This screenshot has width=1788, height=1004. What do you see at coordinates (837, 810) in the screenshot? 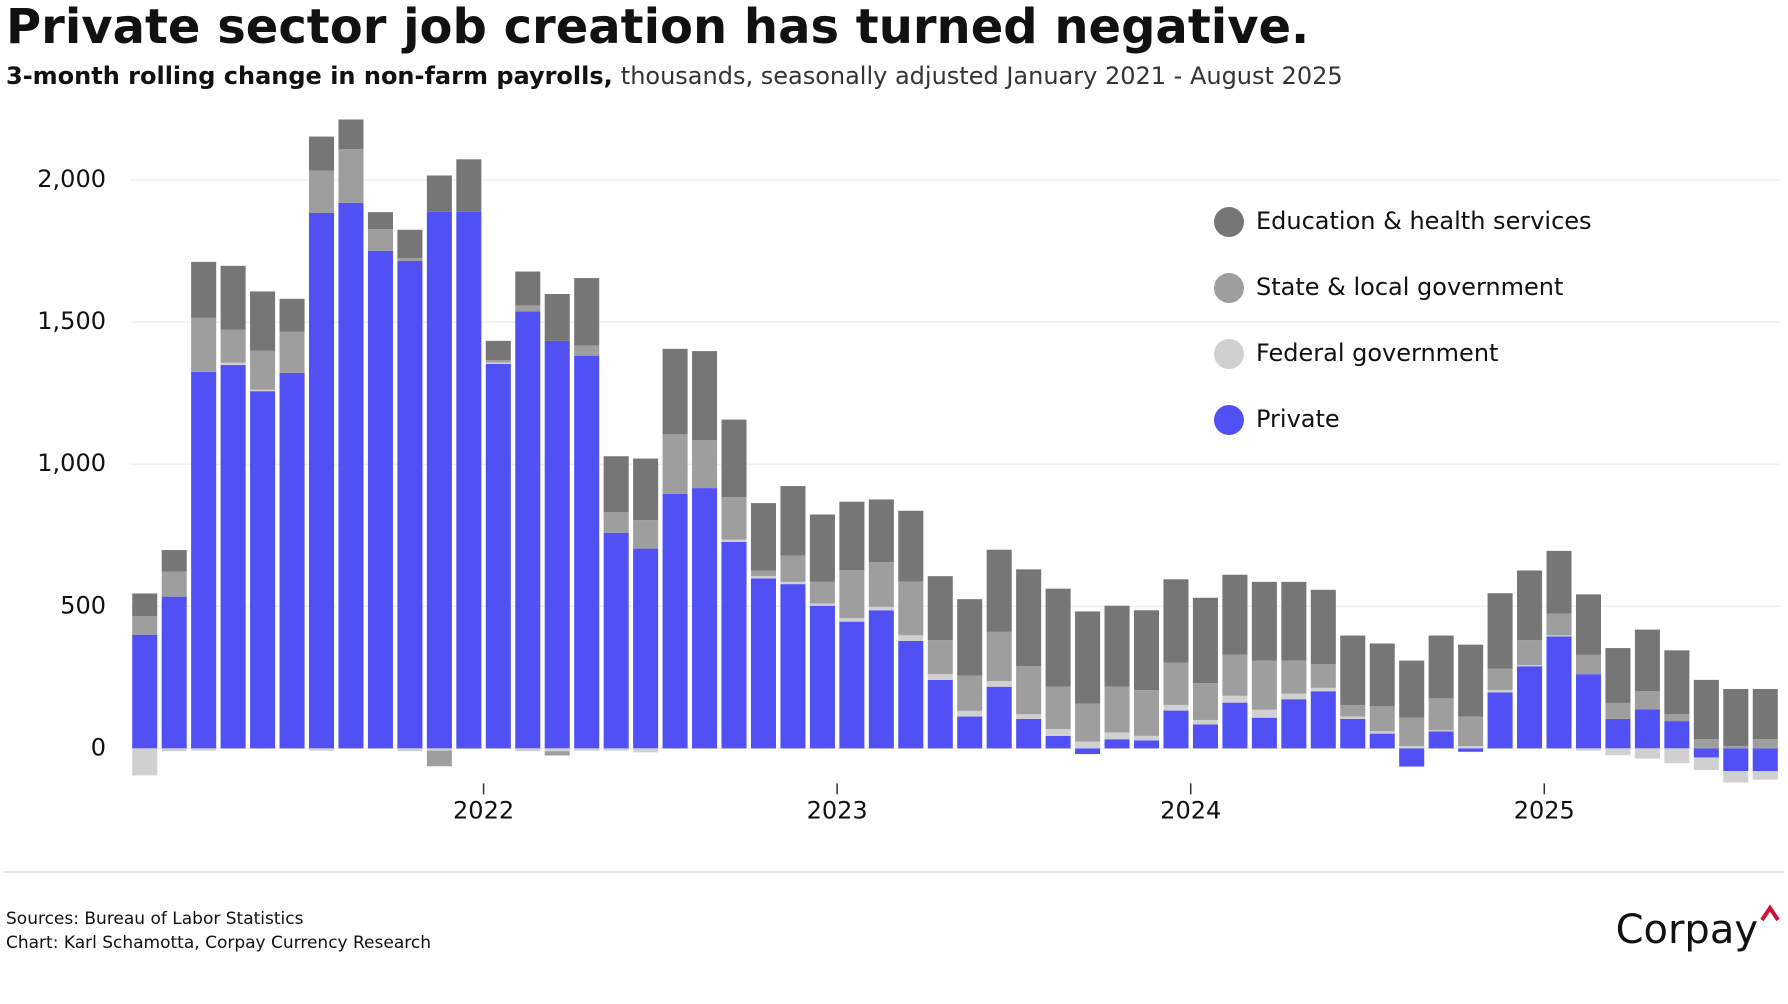
I see `x-tick-label: 2023` at bounding box center [837, 810].